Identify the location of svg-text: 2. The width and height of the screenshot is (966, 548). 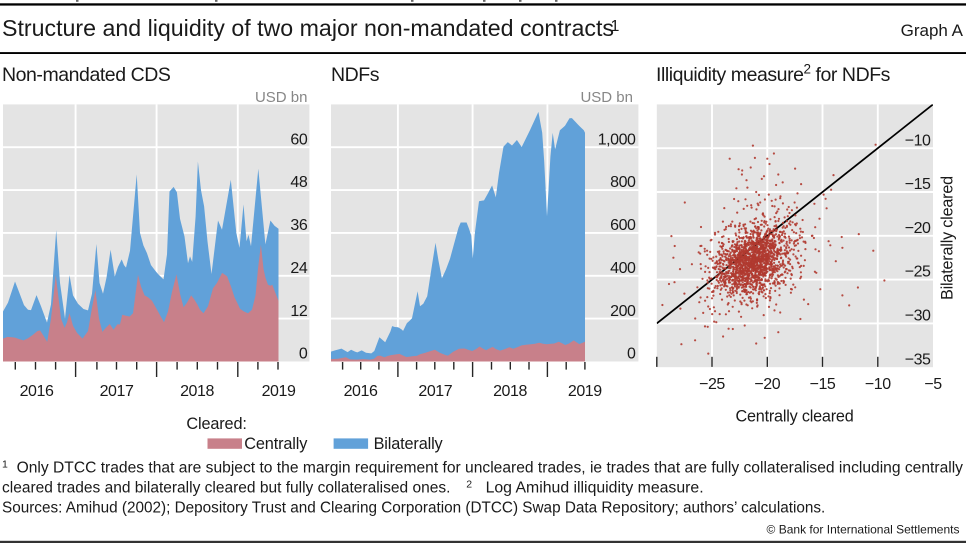
(469, 485).